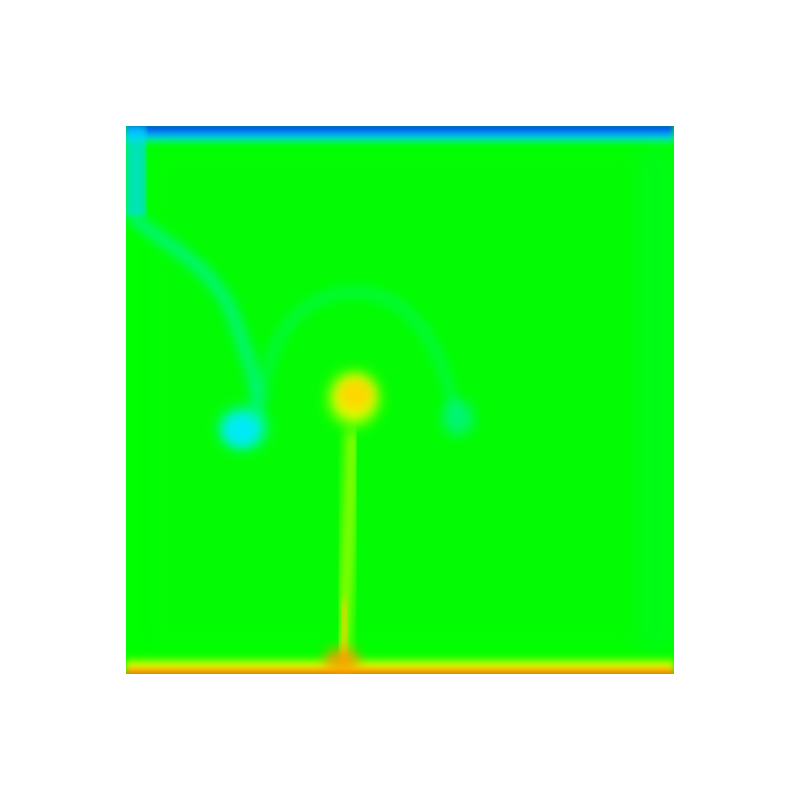 This screenshot has height=800, width=800. Describe the element at coordinates (400, 664) in the screenshot. I see `bottom-hot-boundary` at that location.